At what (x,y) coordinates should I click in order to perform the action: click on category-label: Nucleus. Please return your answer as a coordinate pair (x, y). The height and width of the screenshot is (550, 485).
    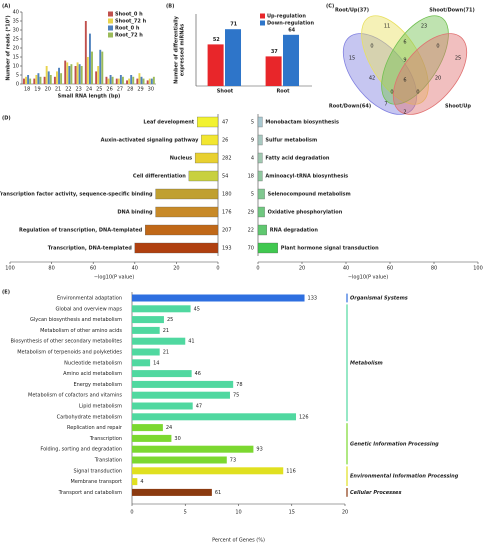
    Looking at the image, I should click on (181, 159).